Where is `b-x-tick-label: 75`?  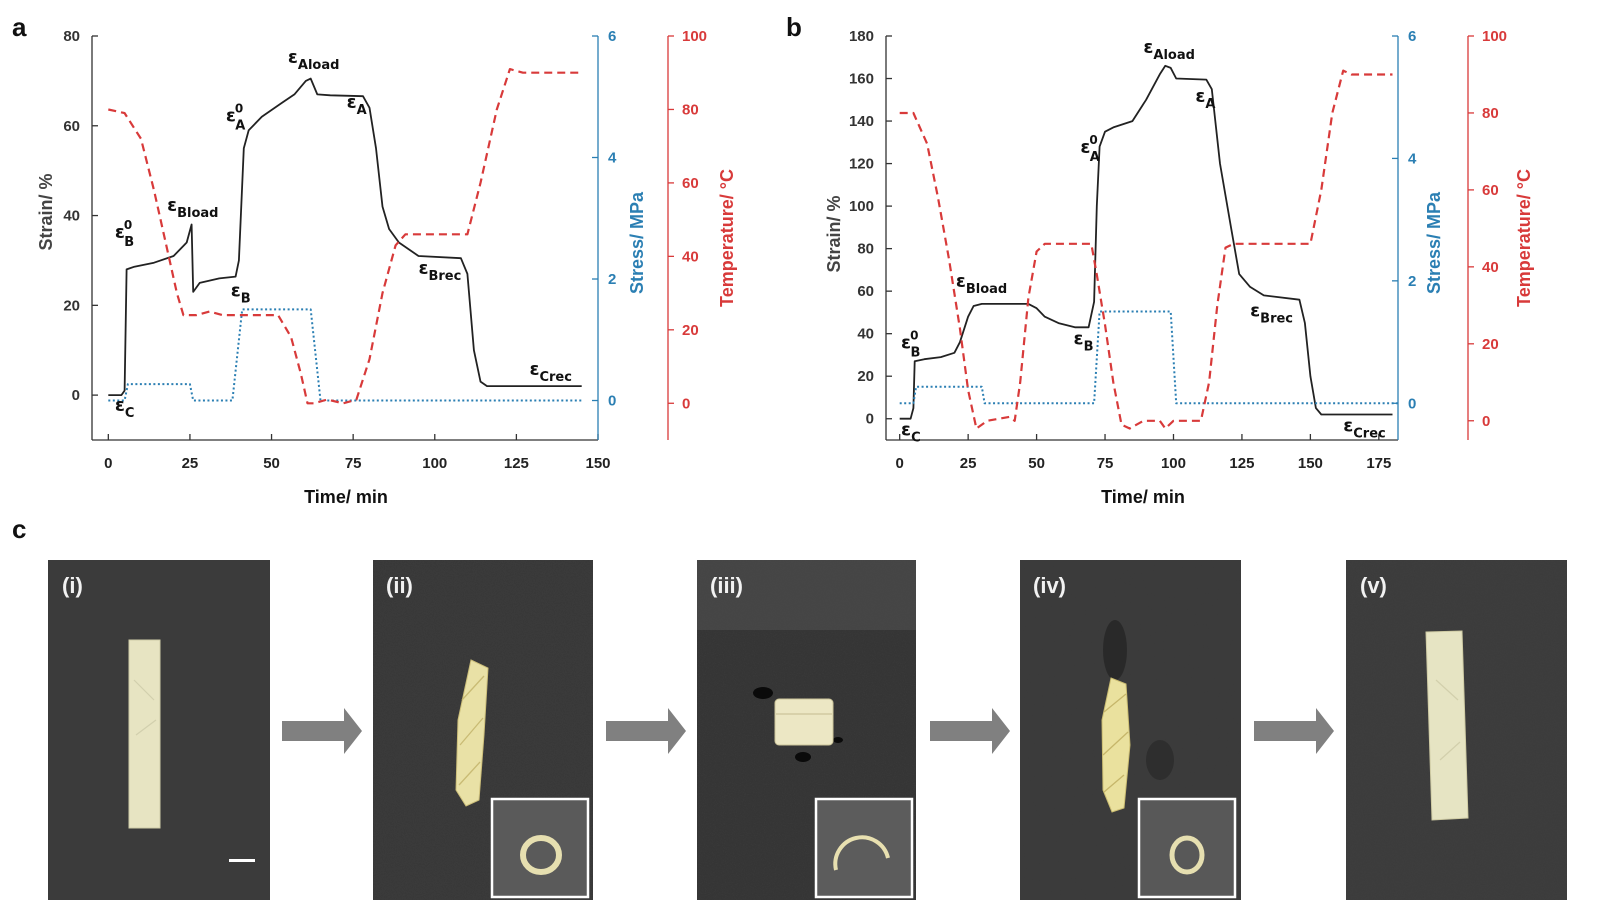
b-x-tick-label: 75 is located at coordinates (1105, 463).